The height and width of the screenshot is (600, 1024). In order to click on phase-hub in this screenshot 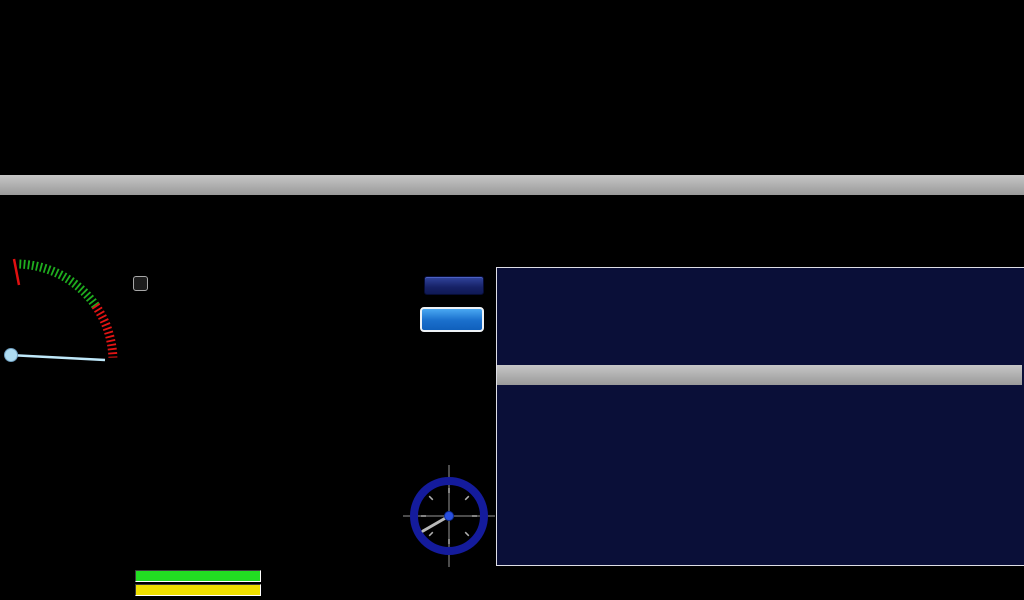, I will do `click(449, 516)`.